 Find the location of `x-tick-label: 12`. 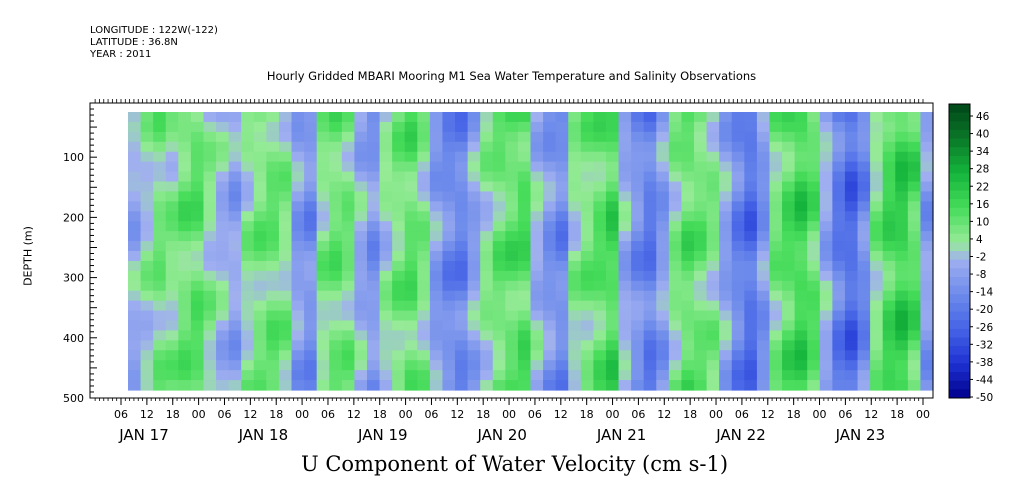

x-tick-label: 12 is located at coordinates (250, 414).